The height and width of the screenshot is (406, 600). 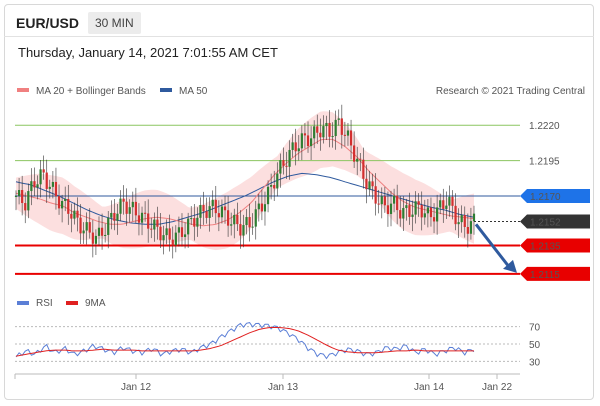 I want to click on rsi-legend-label: RSI, so click(x=44, y=303).